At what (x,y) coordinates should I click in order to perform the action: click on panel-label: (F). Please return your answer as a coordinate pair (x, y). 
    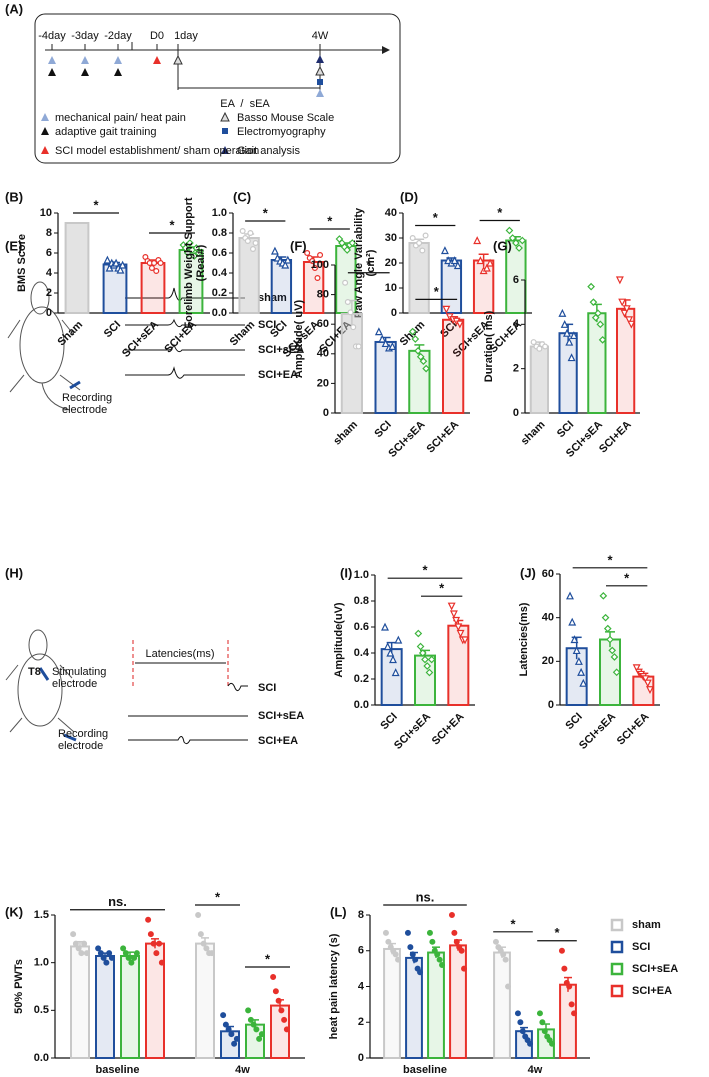
    Looking at the image, I should click on (298, 245).